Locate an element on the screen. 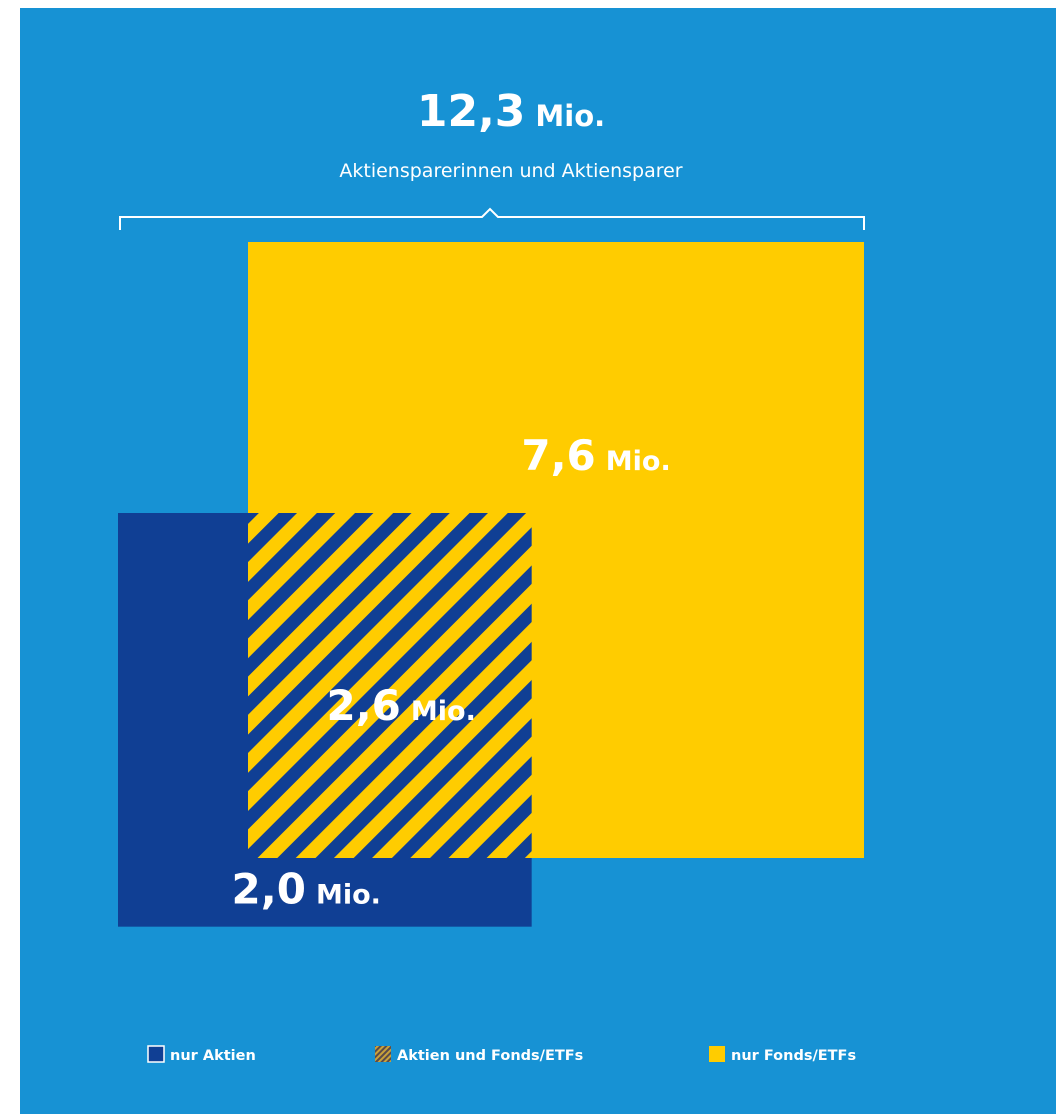 The height and width of the screenshot is (1114, 1056). chart-title-group: 12,3 Mio. is located at coordinates (511, 111).